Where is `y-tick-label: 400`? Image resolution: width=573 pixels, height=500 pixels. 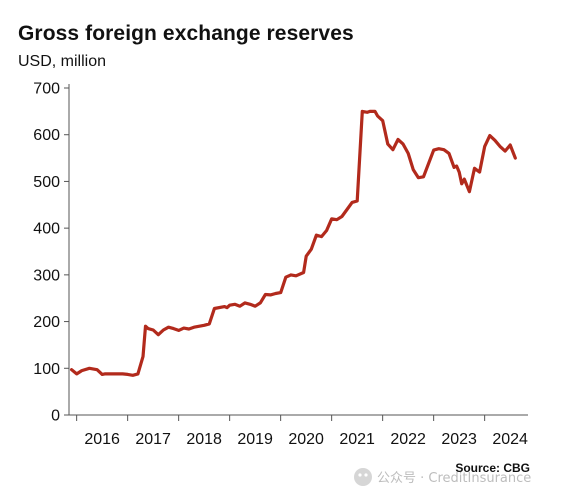 y-tick-label: 400 is located at coordinates (46, 229).